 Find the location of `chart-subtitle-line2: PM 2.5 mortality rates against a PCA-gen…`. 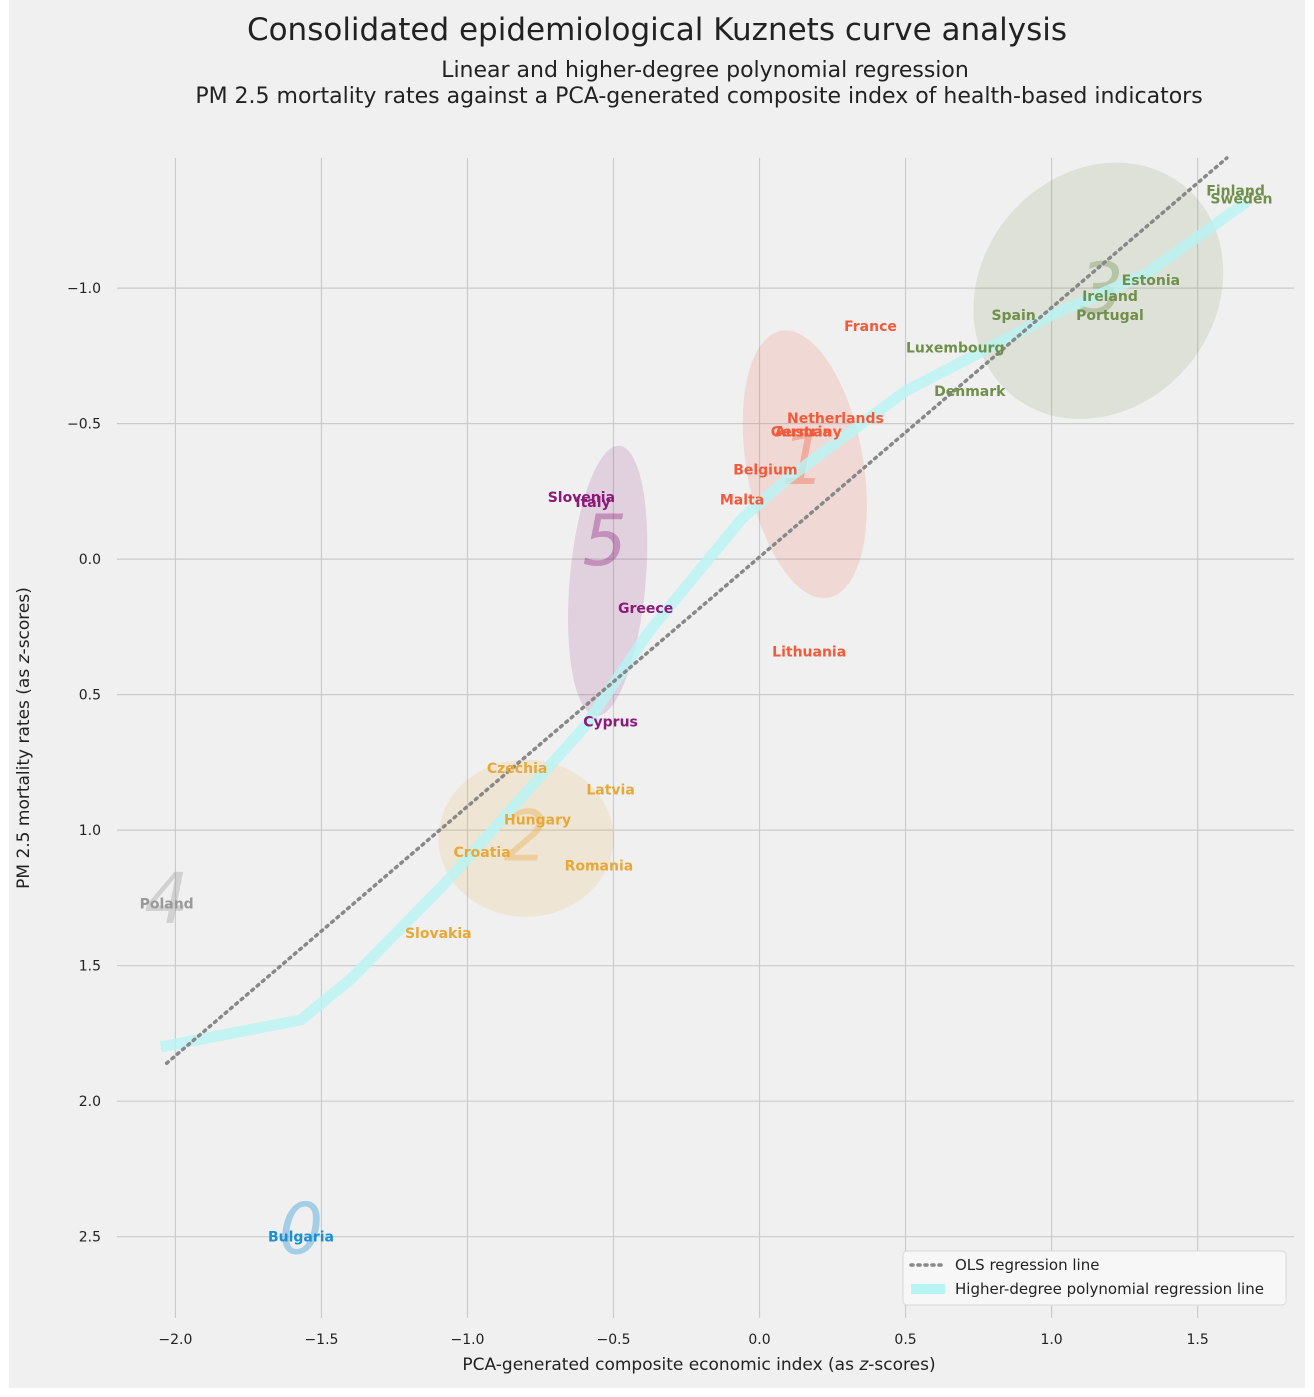

chart-subtitle-line2: PM 2.5 mortality rates against a PCA-gen… is located at coordinates (699, 96).